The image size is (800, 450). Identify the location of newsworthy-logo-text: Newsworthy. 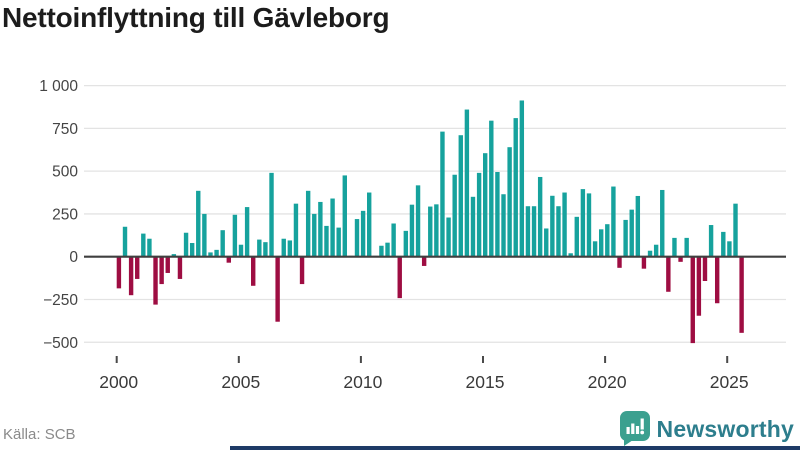
(725, 428).